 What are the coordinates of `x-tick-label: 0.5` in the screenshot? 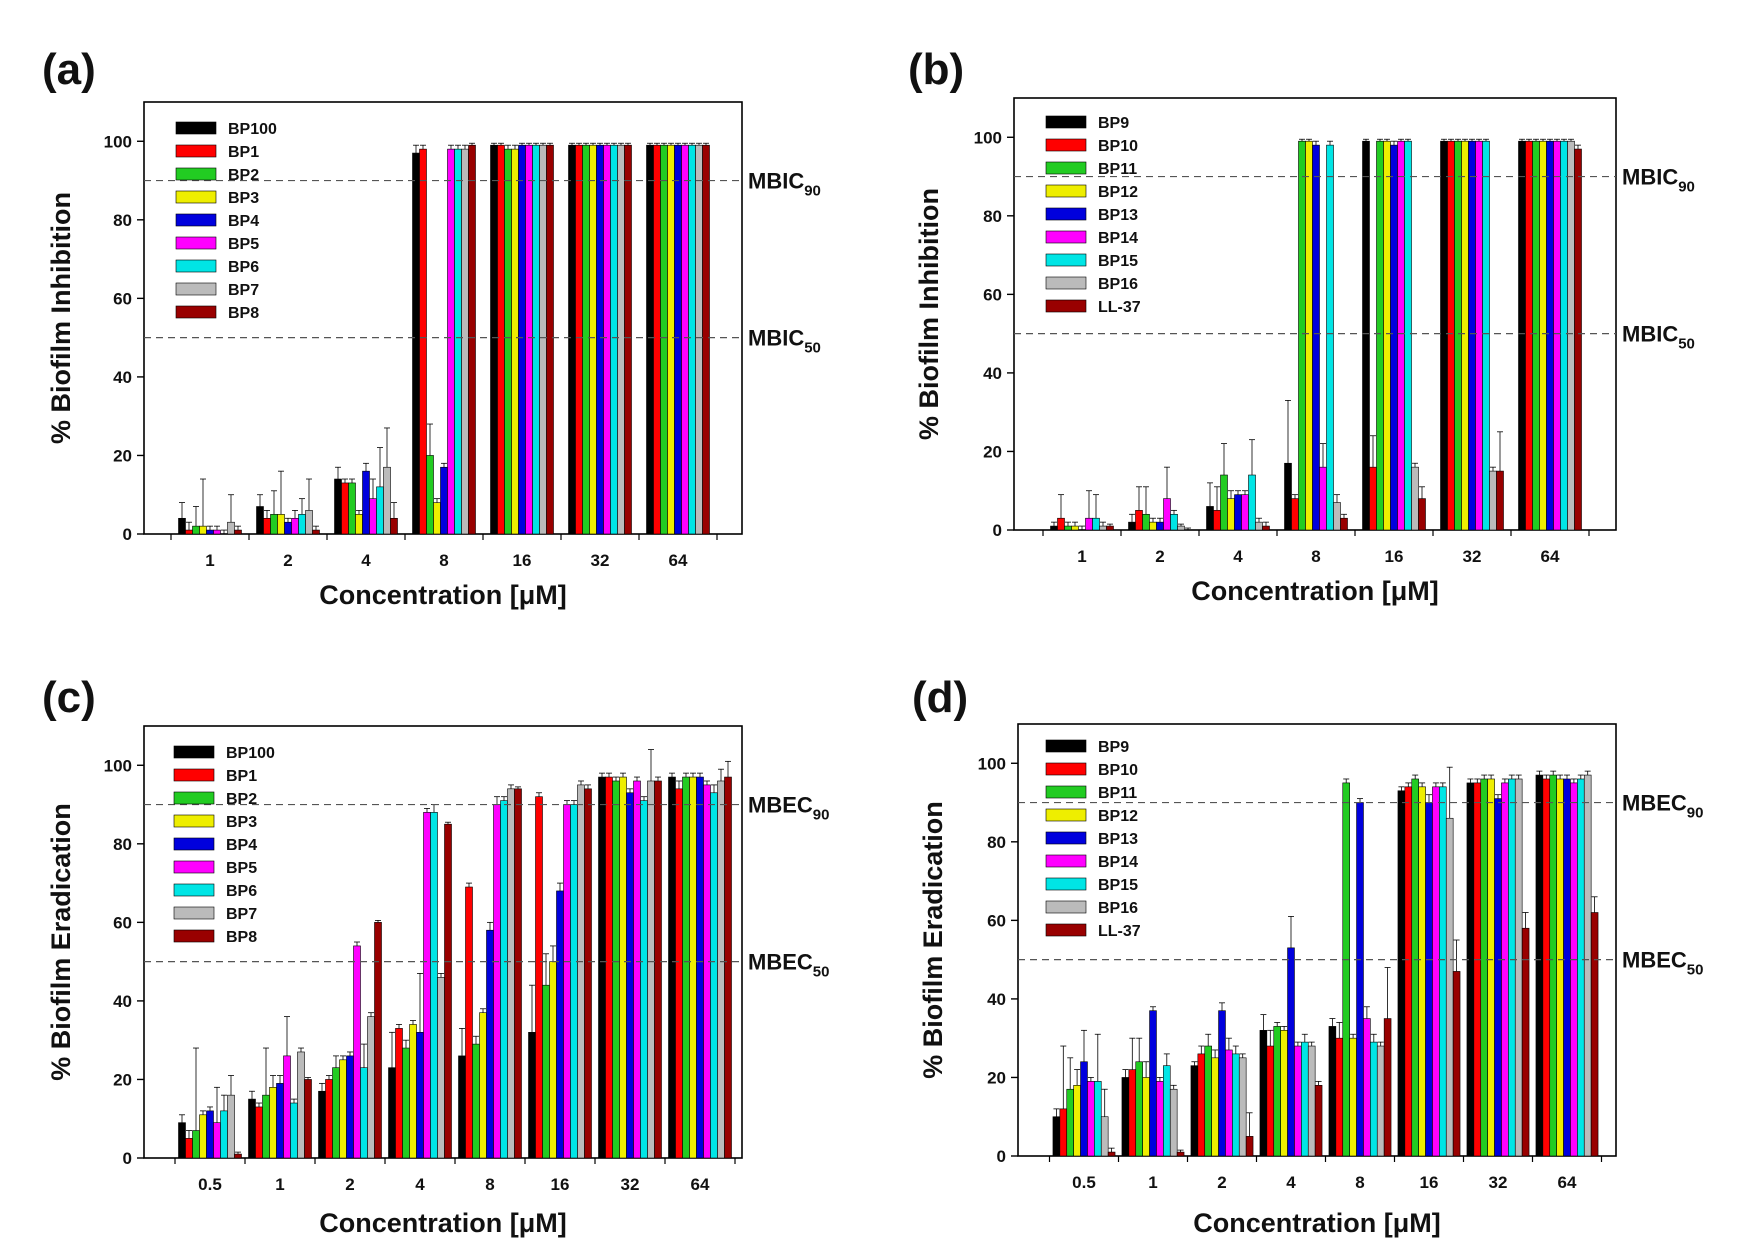 It's located at (210, 1184).